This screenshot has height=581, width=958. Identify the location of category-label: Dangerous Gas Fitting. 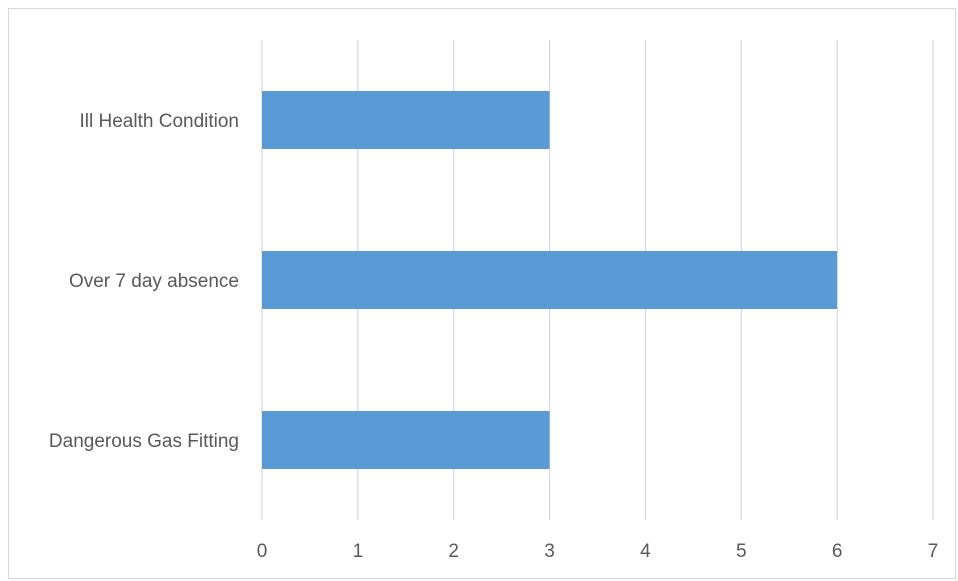
(144, 441).